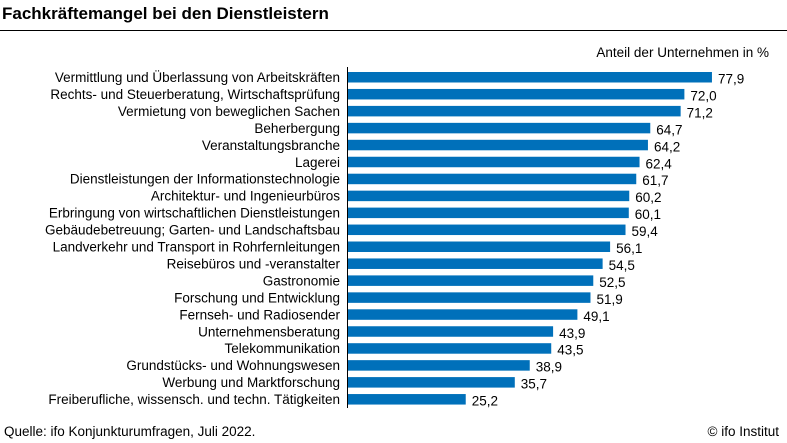  What do you see at coordinates (667, 146) in the screenshot?
I see `value-label: 64,2` at bounding box center [667, 146].